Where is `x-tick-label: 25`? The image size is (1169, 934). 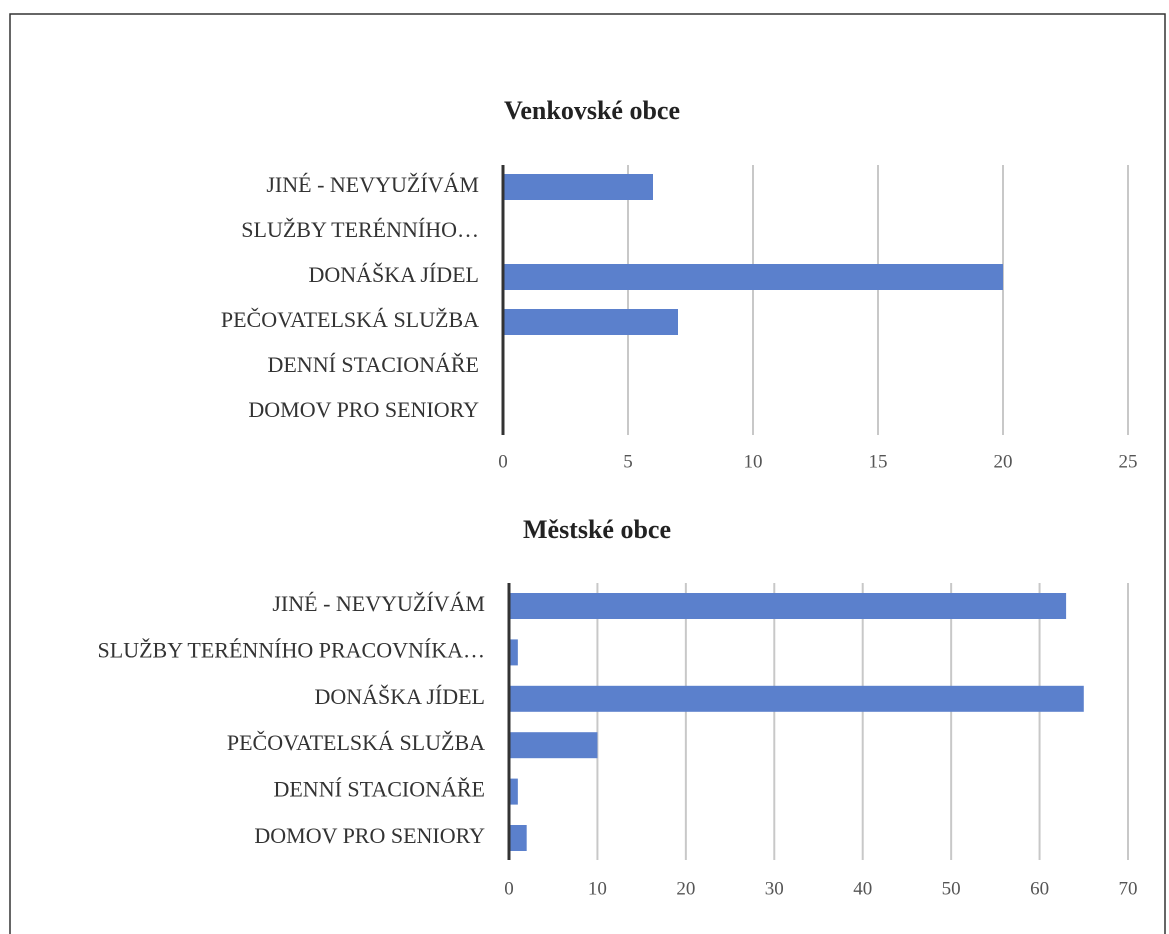 x-tick-label: 25 is located at coordinates (1128, 461).